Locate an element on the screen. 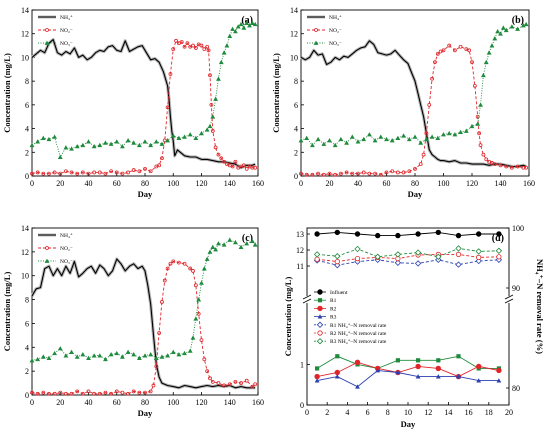  series-r3-rate is located at coordinates (408, 252).